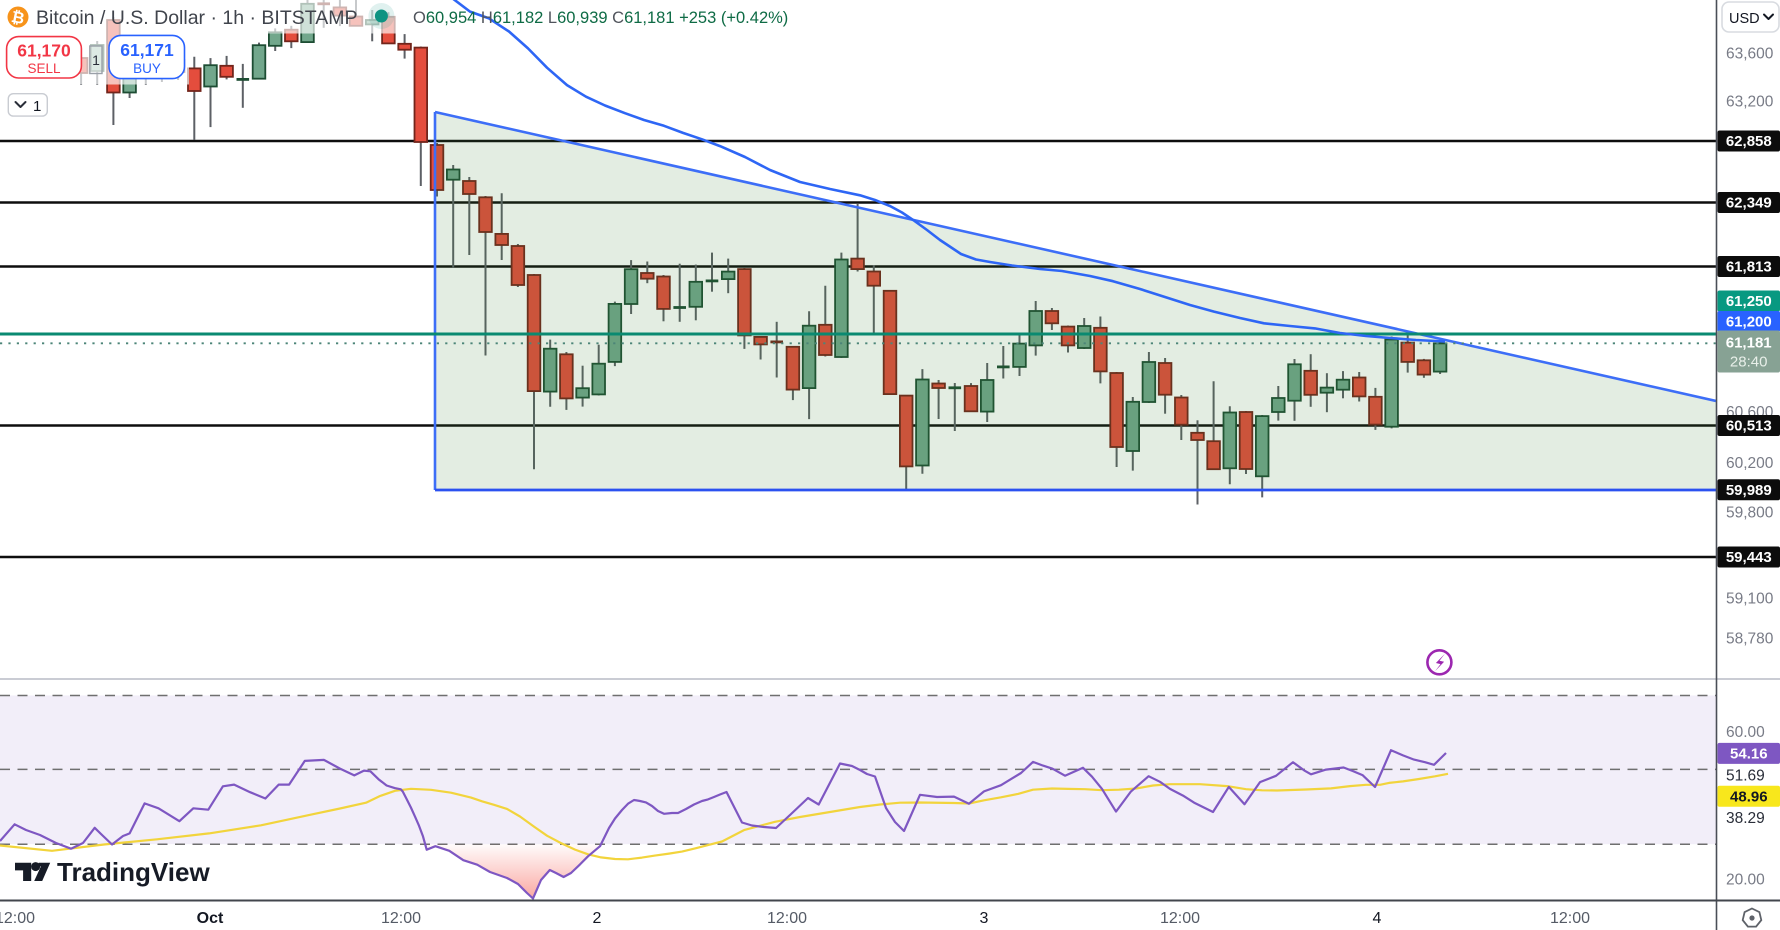 This screenshot has height=930, width=1780. What do you see at coordinates (44, 51) in the screenshot?
I see `svg-text: 61,170` at bounding box center [44, 51].